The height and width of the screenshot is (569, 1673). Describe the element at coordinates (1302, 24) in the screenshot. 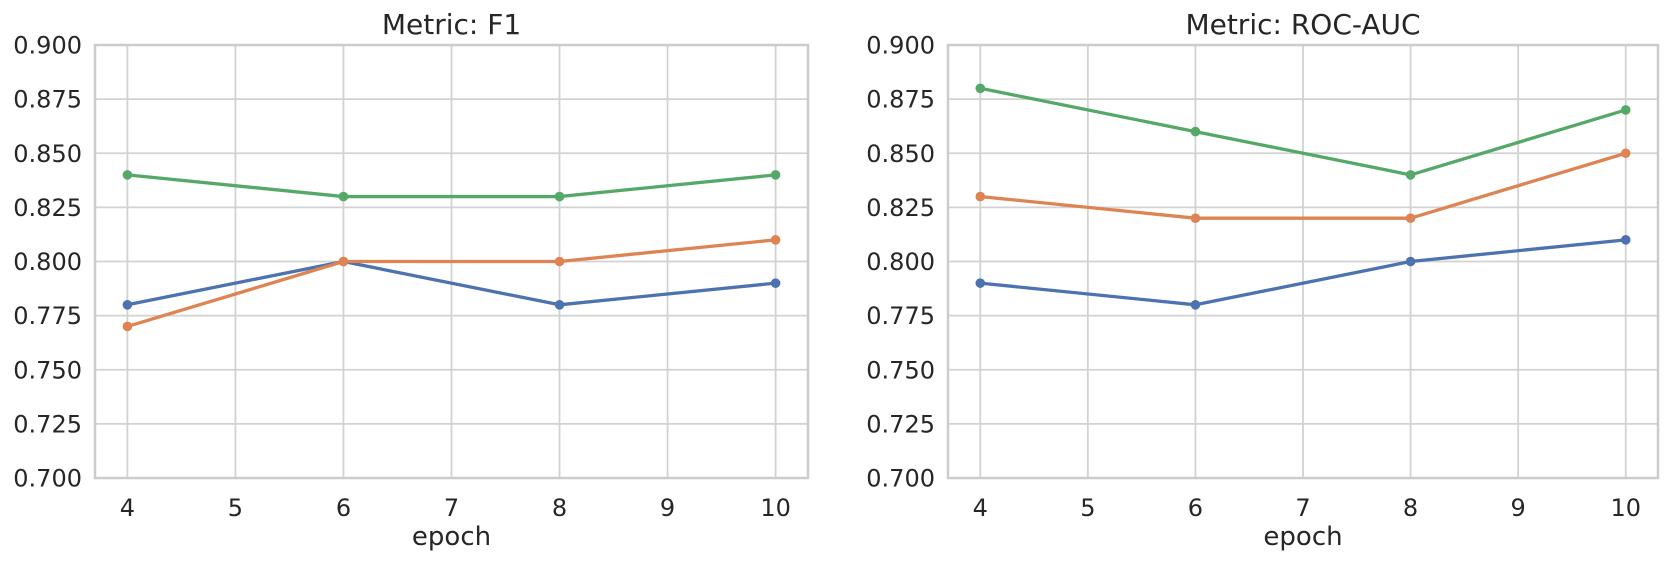

I see `chart-title: Metric: ROC-AUC` at that location.